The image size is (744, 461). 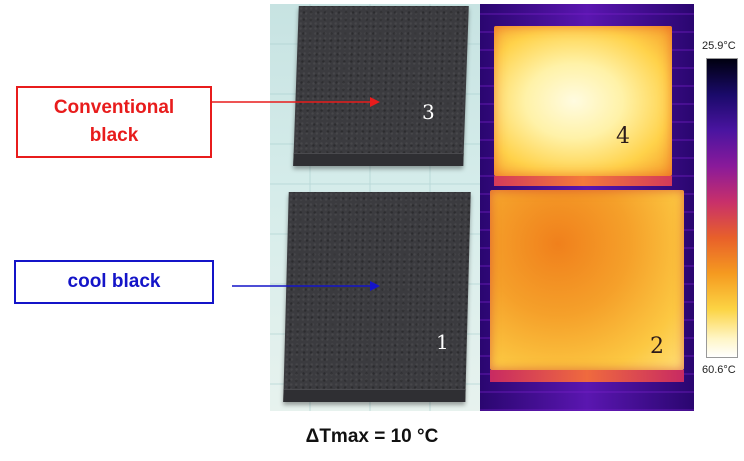 I want to click on conventional-black-callout: Conventional black, so click(x=114, y=122).